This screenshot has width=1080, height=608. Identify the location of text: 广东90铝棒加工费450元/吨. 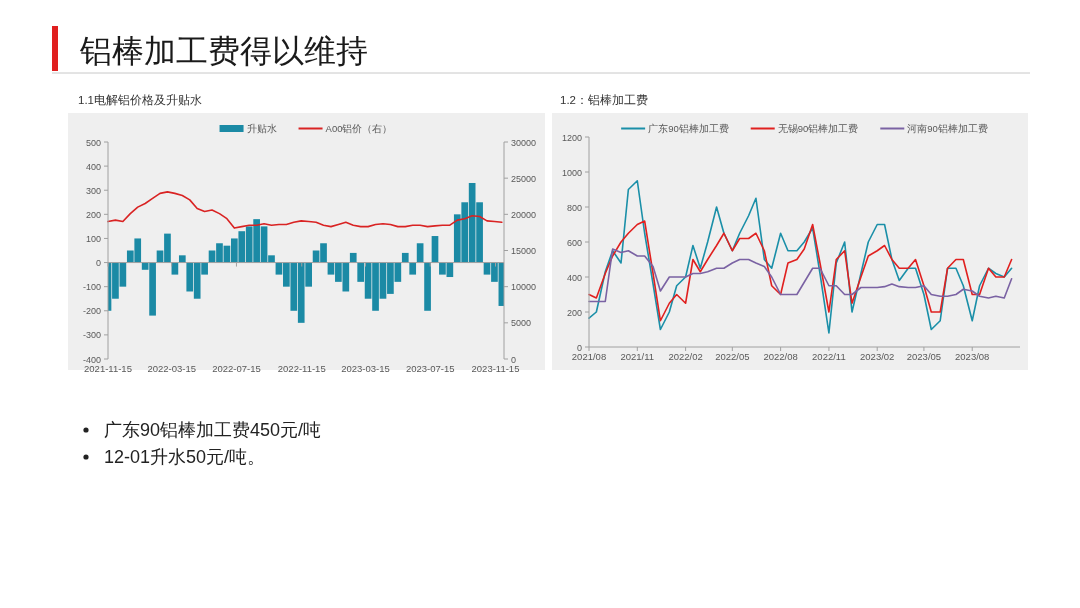
(213, 430).